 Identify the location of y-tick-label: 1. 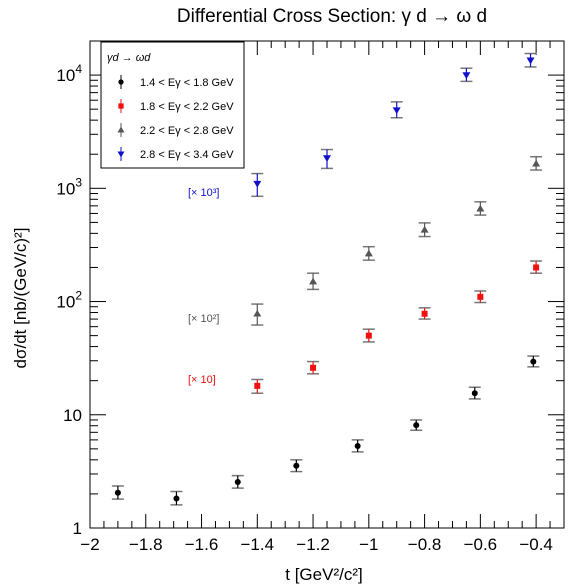
(77, 528).